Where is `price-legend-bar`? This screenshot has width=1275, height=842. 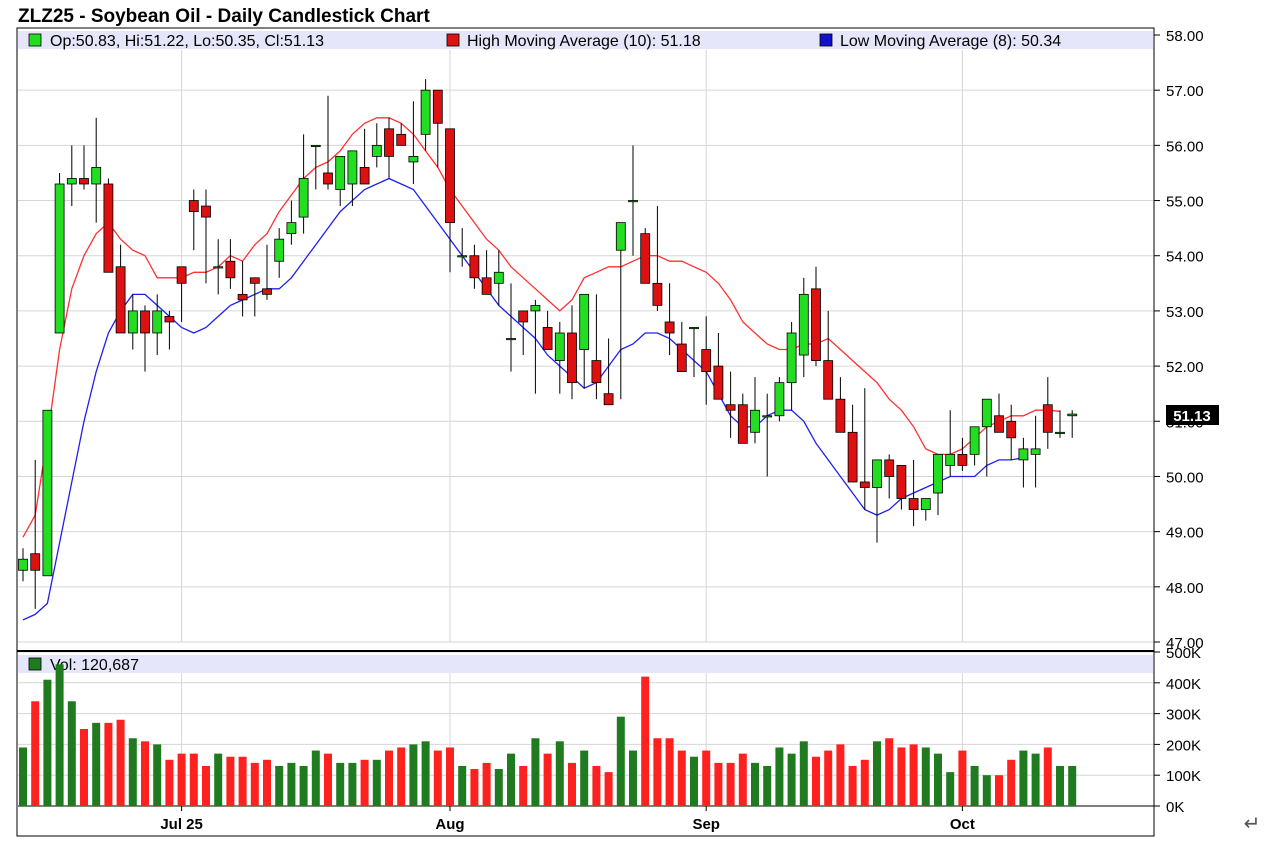
price-legend-bar is located at coordinates (585, 40).